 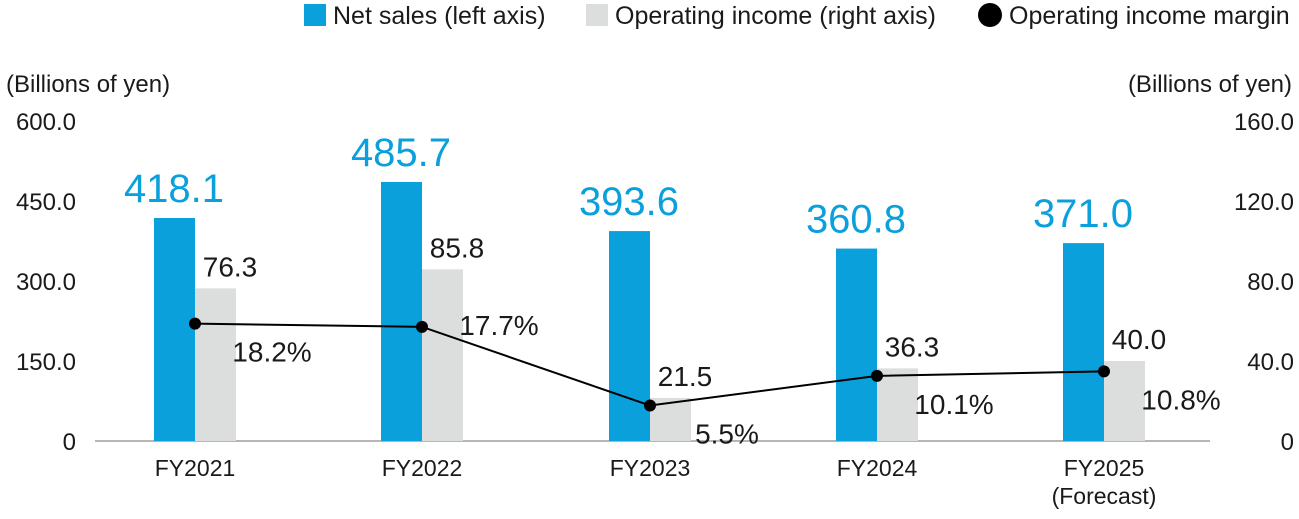 I want to click on right-axis-tick-label: 40.0, so click(x=1270, y=362).